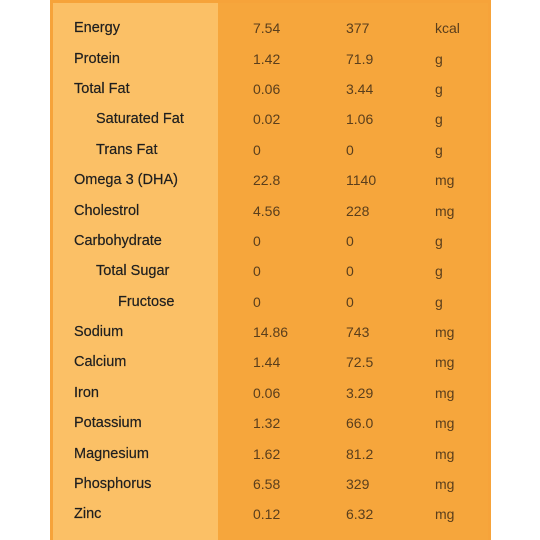 Image resolution: width=540 pixels, height=540 pixels. What do you see at coordinates (270, 302) in the screenshot?
I see `table-row: Fructose 0 0 g` at bounding box center [270, 302].